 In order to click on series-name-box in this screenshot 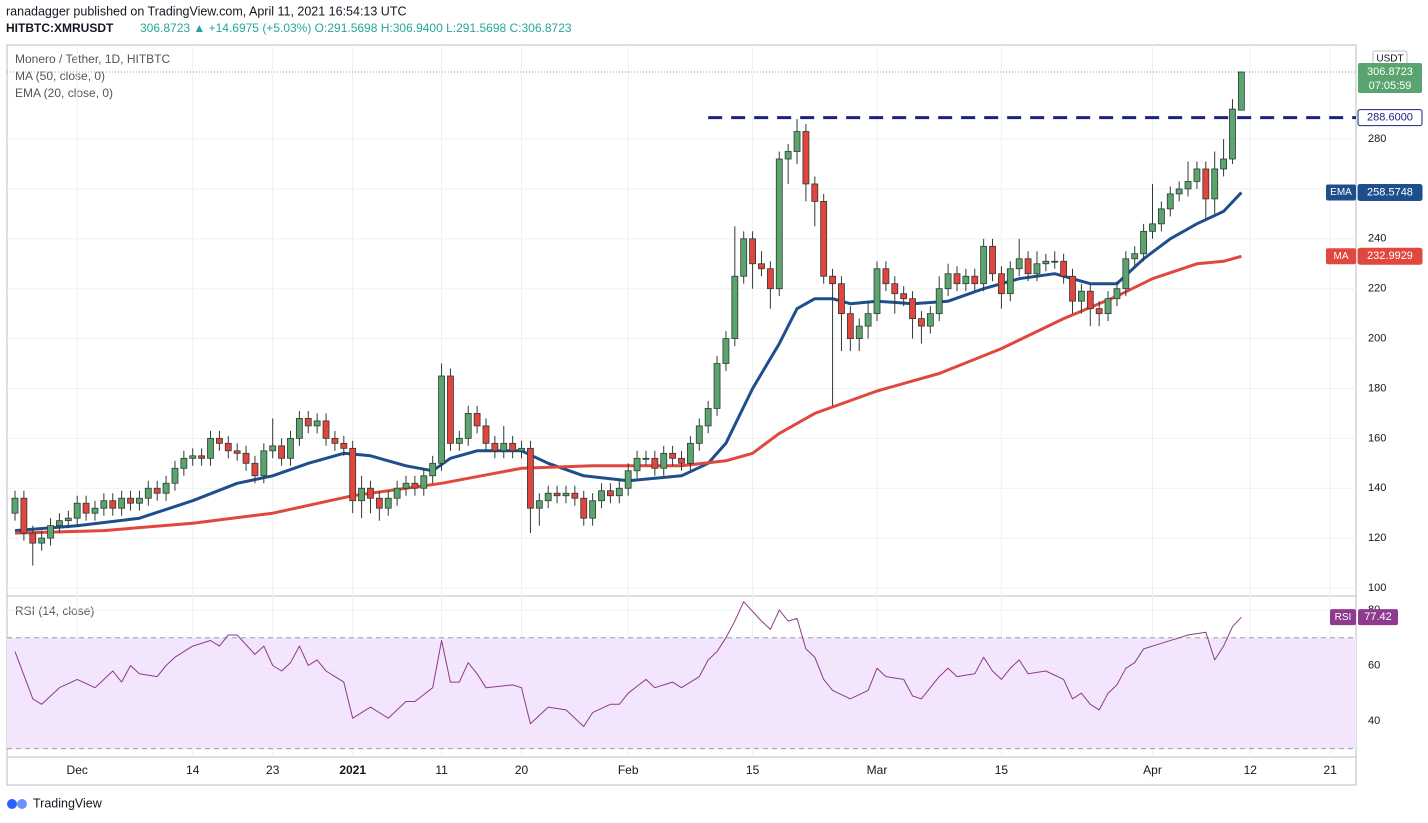, I will do `click(1341, 192)`.